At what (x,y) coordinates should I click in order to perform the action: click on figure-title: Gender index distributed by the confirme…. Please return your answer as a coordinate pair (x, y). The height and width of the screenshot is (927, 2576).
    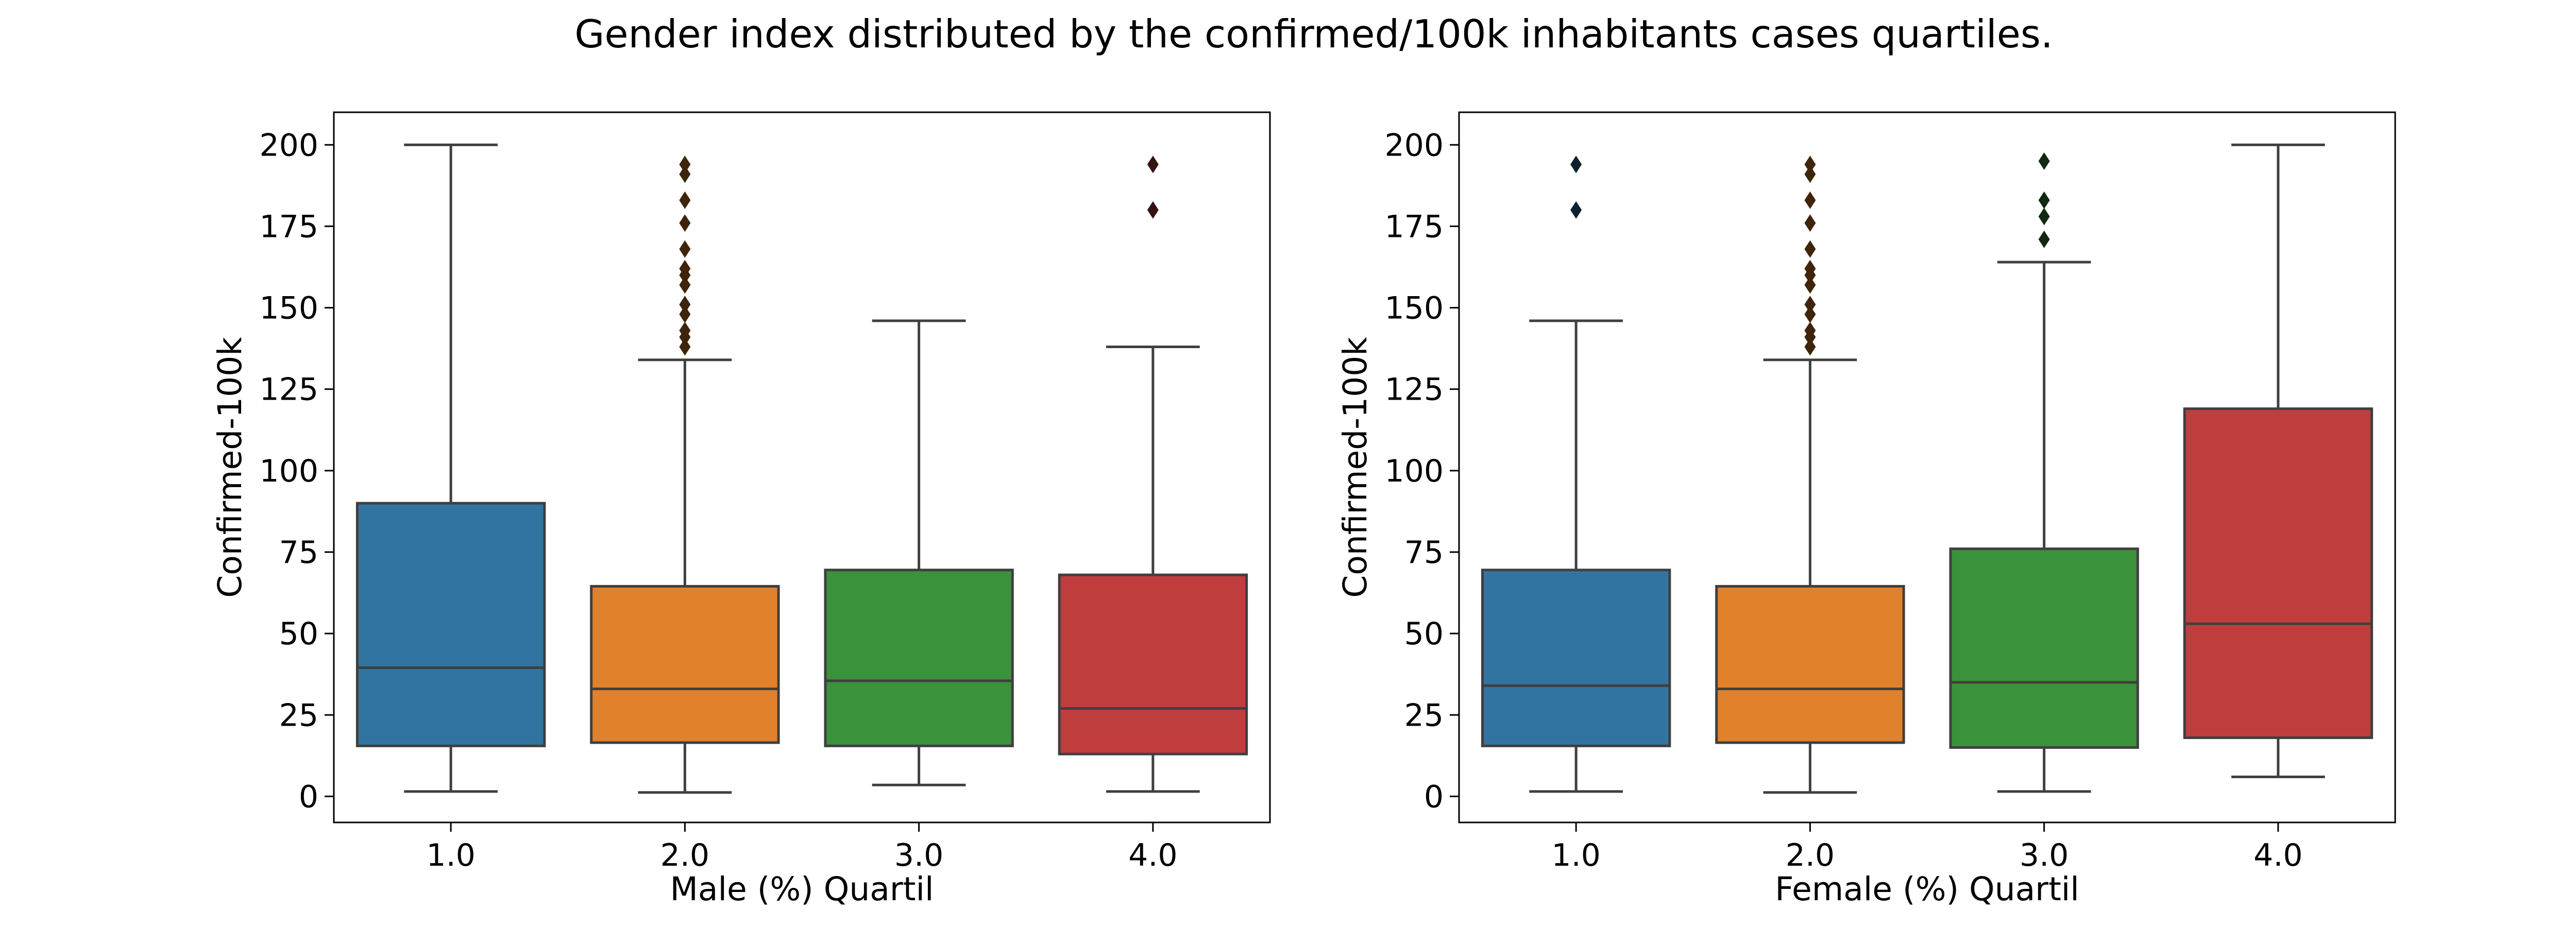
    Looking at the image, I should click on (1313, 34).